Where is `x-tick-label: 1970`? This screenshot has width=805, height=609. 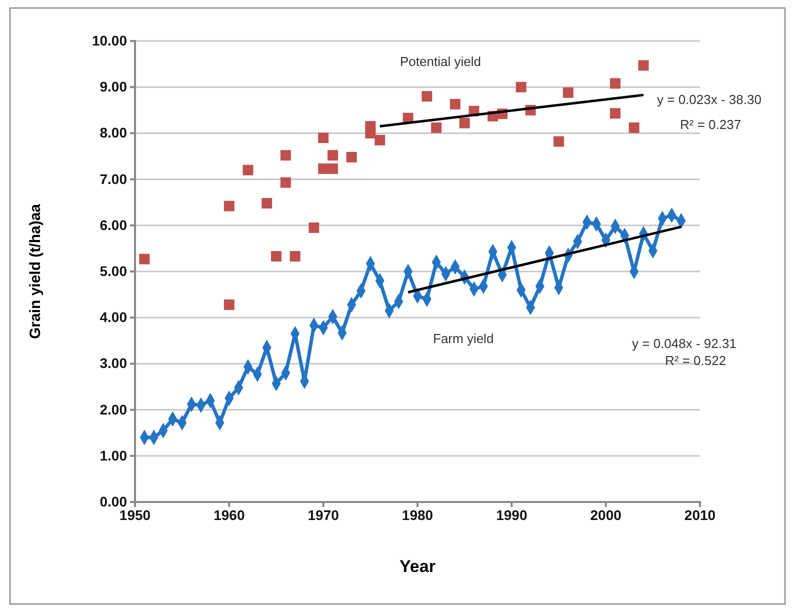 x-tick-label: 1970 is located at coordinates (324, 514).